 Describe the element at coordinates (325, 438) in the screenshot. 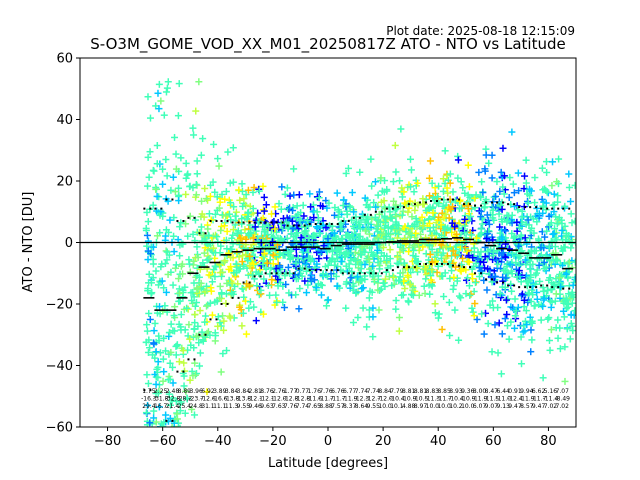

I see `x-axis: −80 −60 −40 −20 0 20 40 60 80` at that location.